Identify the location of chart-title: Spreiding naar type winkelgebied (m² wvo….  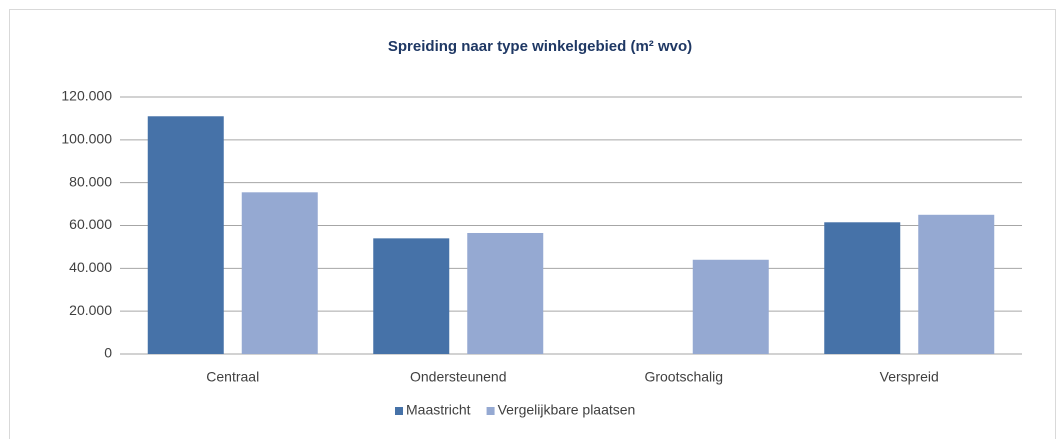
(540, 46).